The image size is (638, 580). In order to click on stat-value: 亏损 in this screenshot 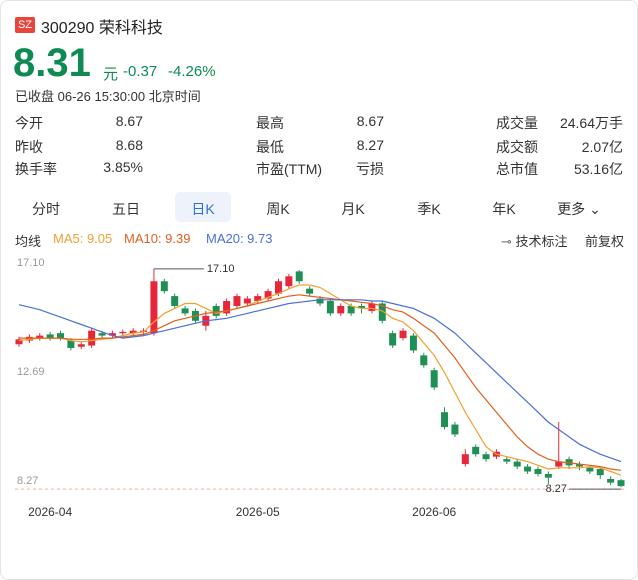, I will do `click(370, 169)`.